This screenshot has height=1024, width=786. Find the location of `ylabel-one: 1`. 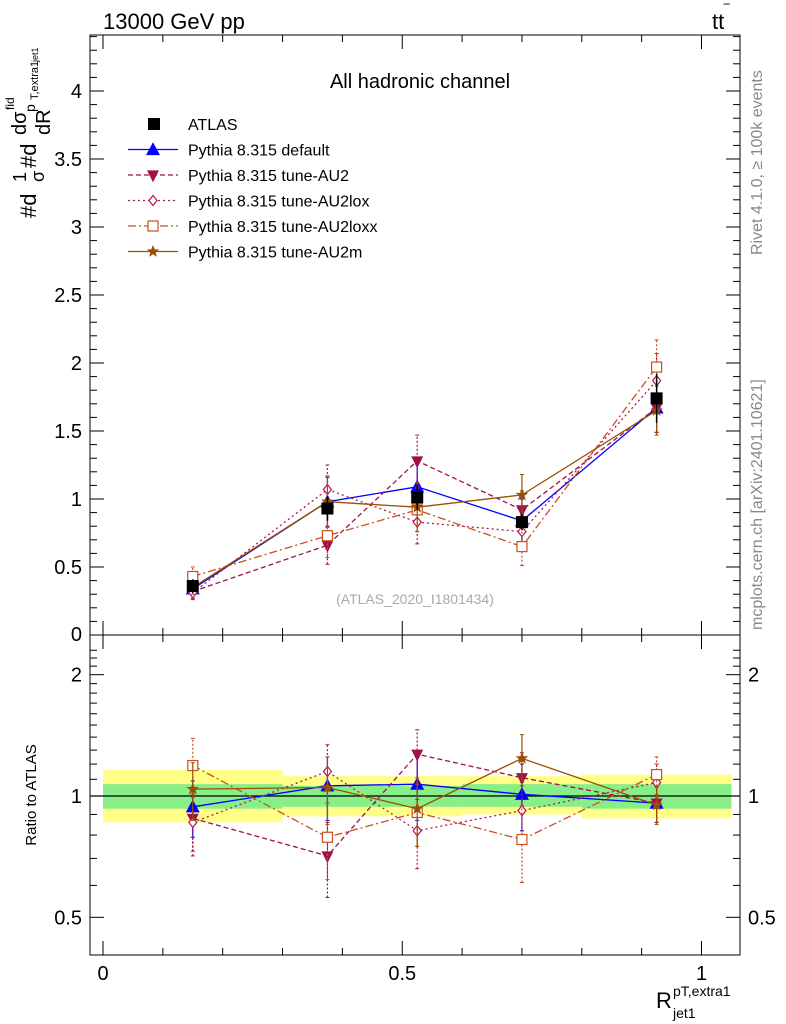

ylabel-one: 1 is located at coordinates (20, 177).